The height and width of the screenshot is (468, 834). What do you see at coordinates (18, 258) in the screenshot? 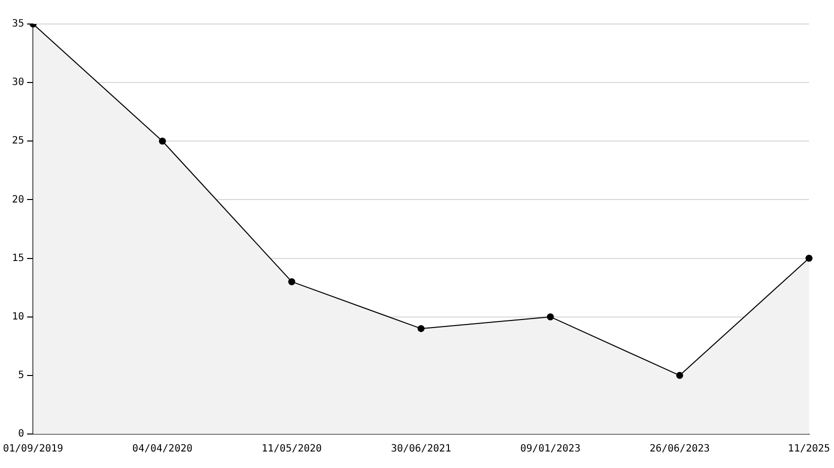
I see `y-tick-label: 15` at bounding box center [18, 258].